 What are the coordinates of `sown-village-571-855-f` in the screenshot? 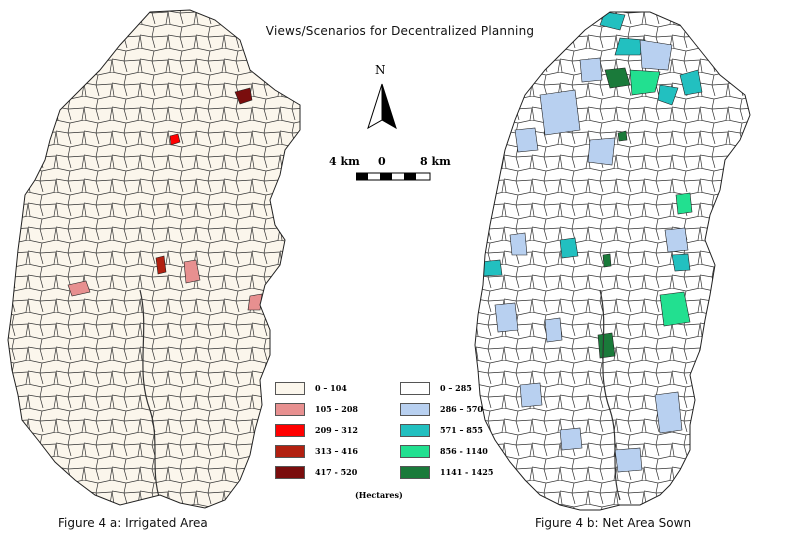 It's located at (681, 262).